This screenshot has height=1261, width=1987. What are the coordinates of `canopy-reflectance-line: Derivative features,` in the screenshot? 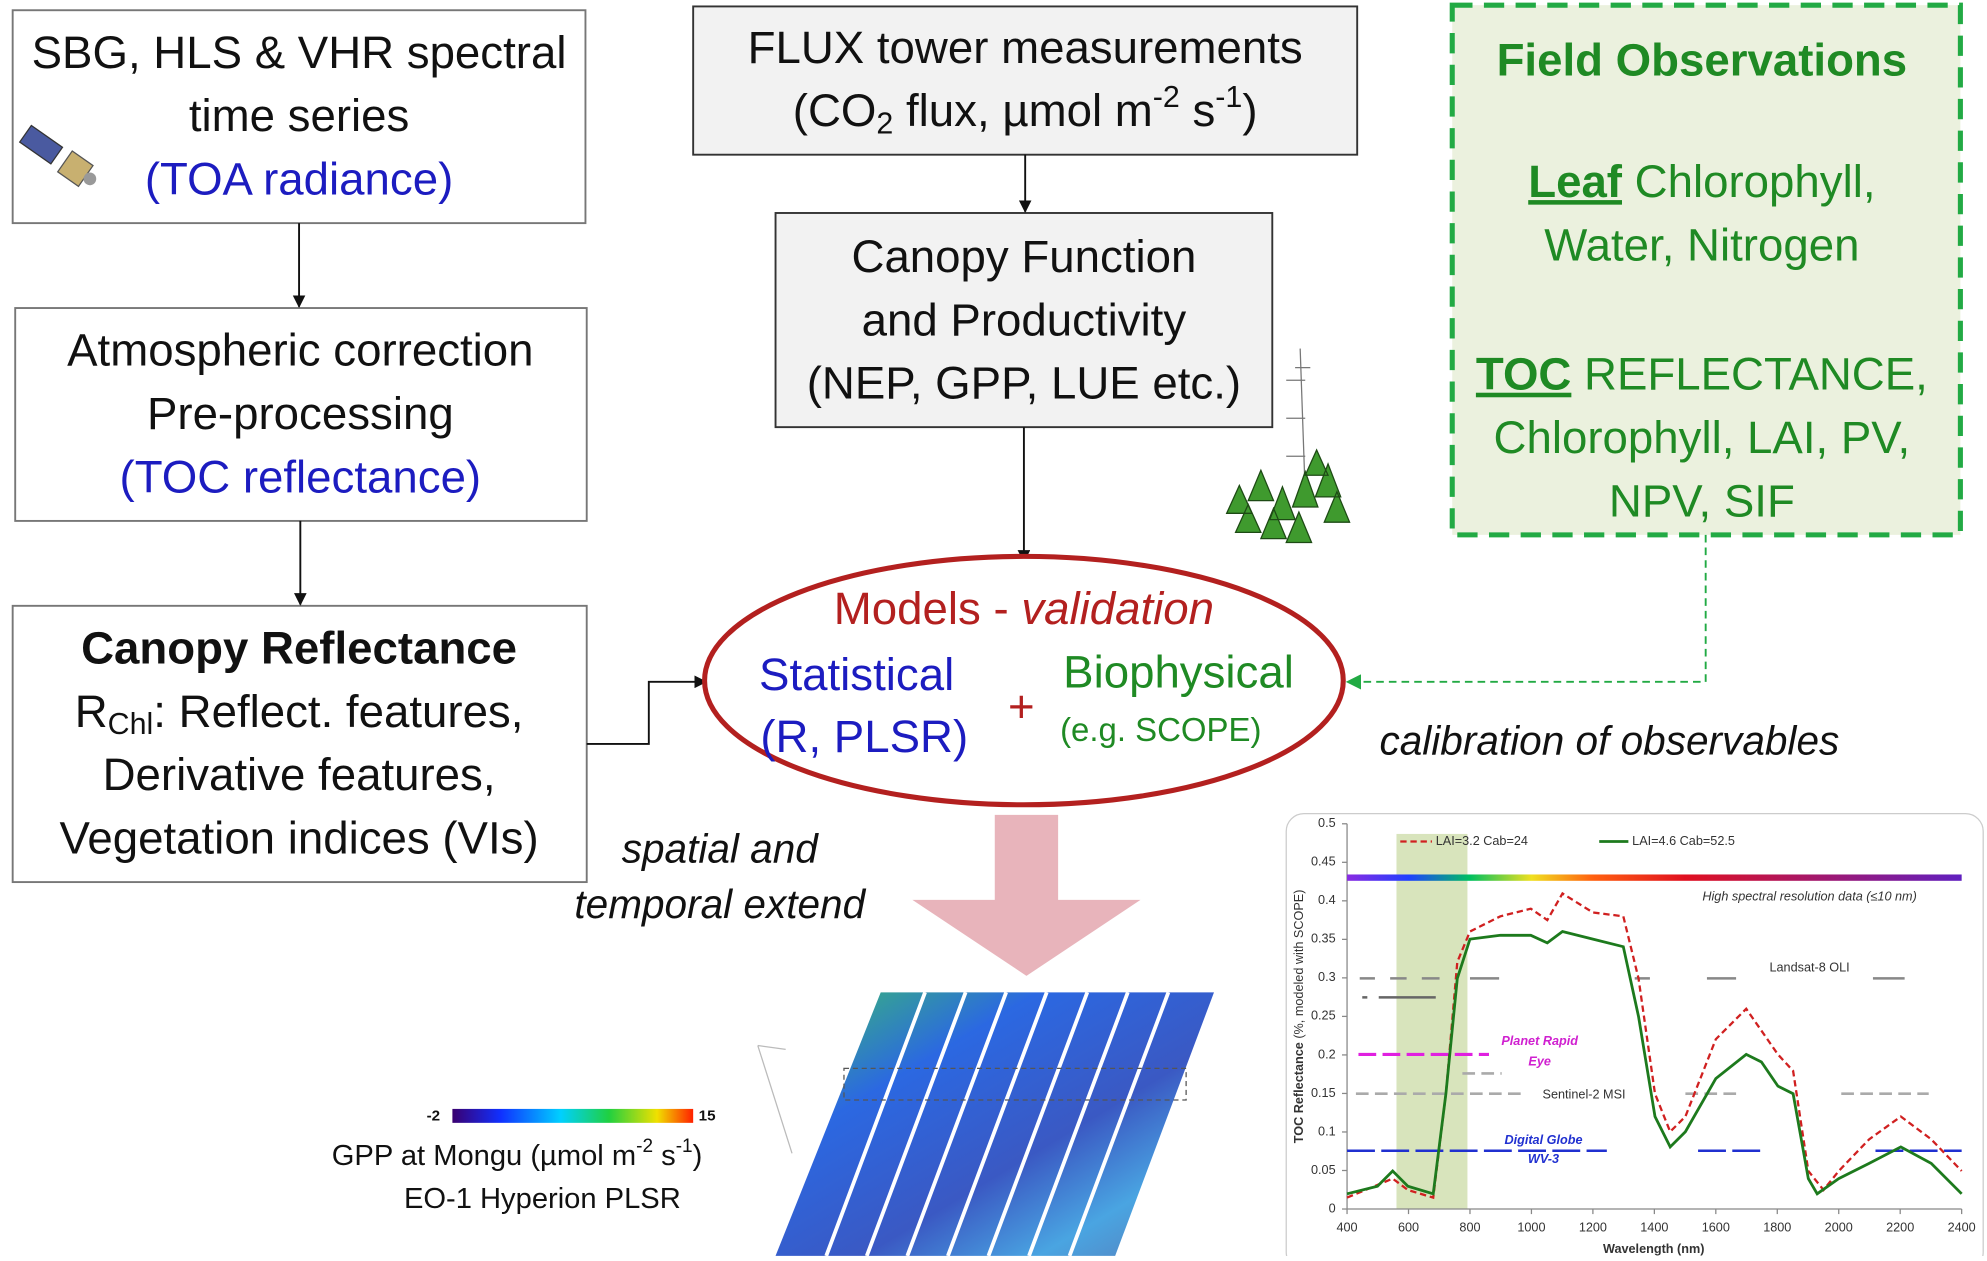 It's located at (299, 774).